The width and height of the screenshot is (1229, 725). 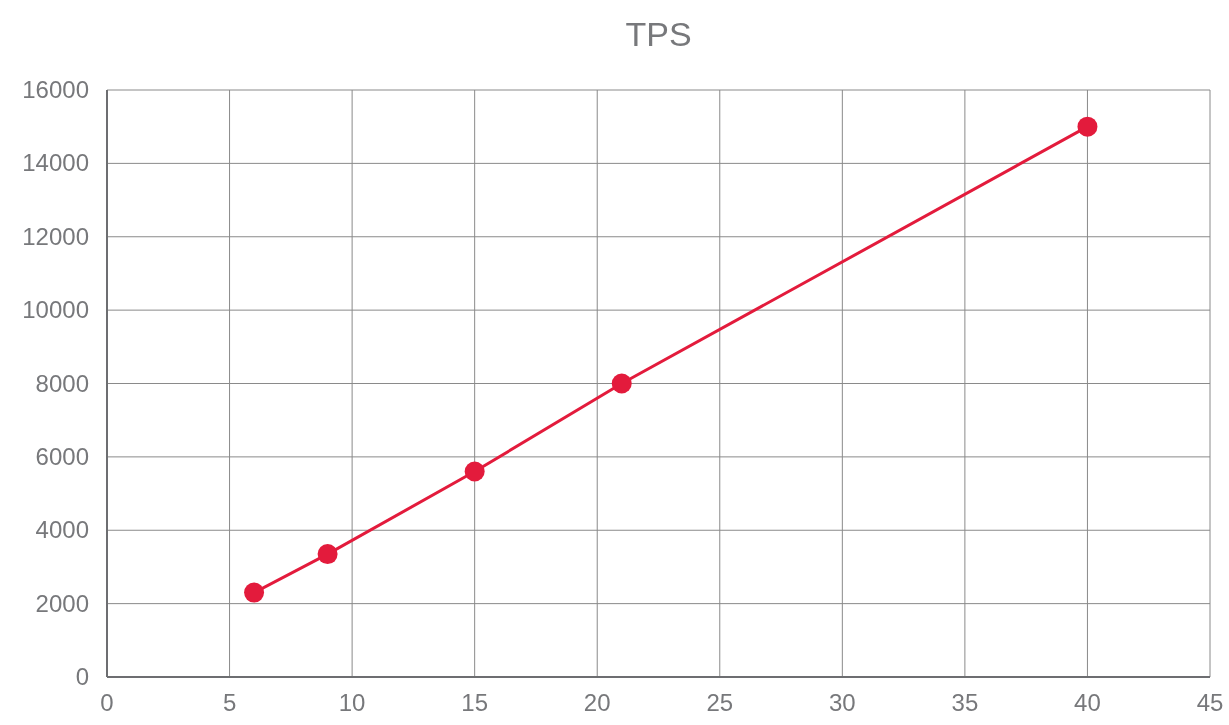 What do you see at coordinates (55, 310) in the screenshot?
I see `y-tick-label: 10000` at bounding box center [55, 310].